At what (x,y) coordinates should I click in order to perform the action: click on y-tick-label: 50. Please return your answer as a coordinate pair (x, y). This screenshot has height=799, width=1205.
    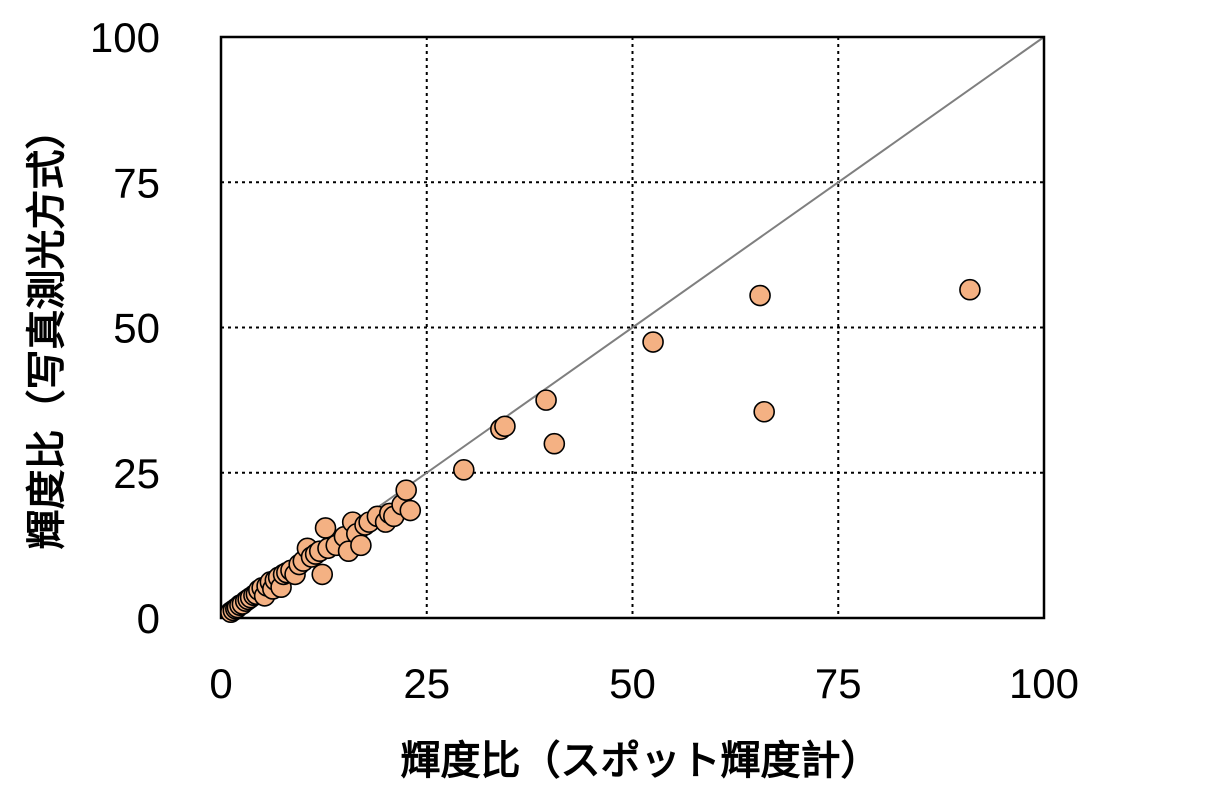
    Looking at the image, I should click on (136, 328).